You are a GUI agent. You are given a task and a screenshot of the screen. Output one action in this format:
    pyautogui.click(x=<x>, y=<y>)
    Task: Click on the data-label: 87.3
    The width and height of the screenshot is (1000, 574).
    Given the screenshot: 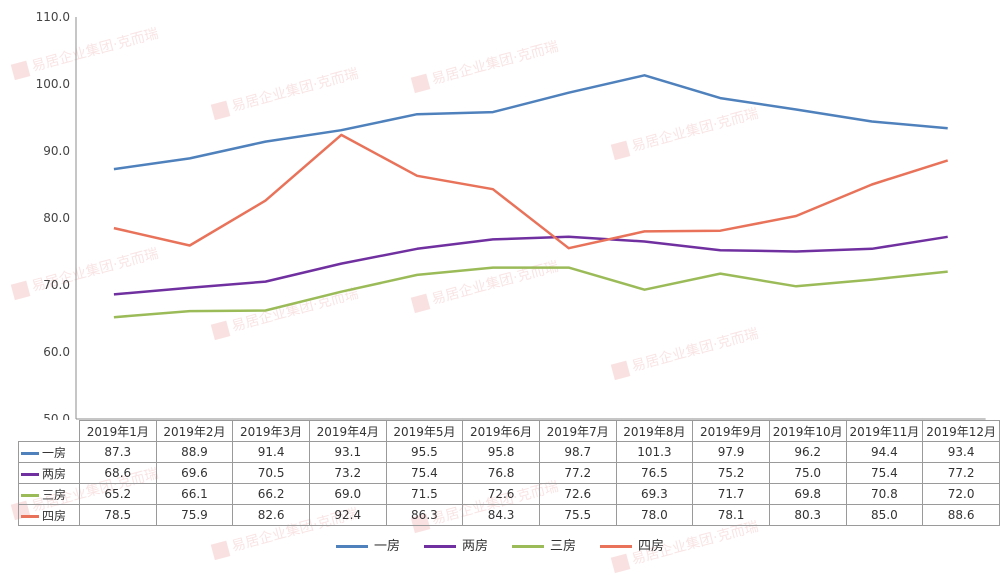 What is the action you would take?
    pyautogui.click(x=117, y=452)
    